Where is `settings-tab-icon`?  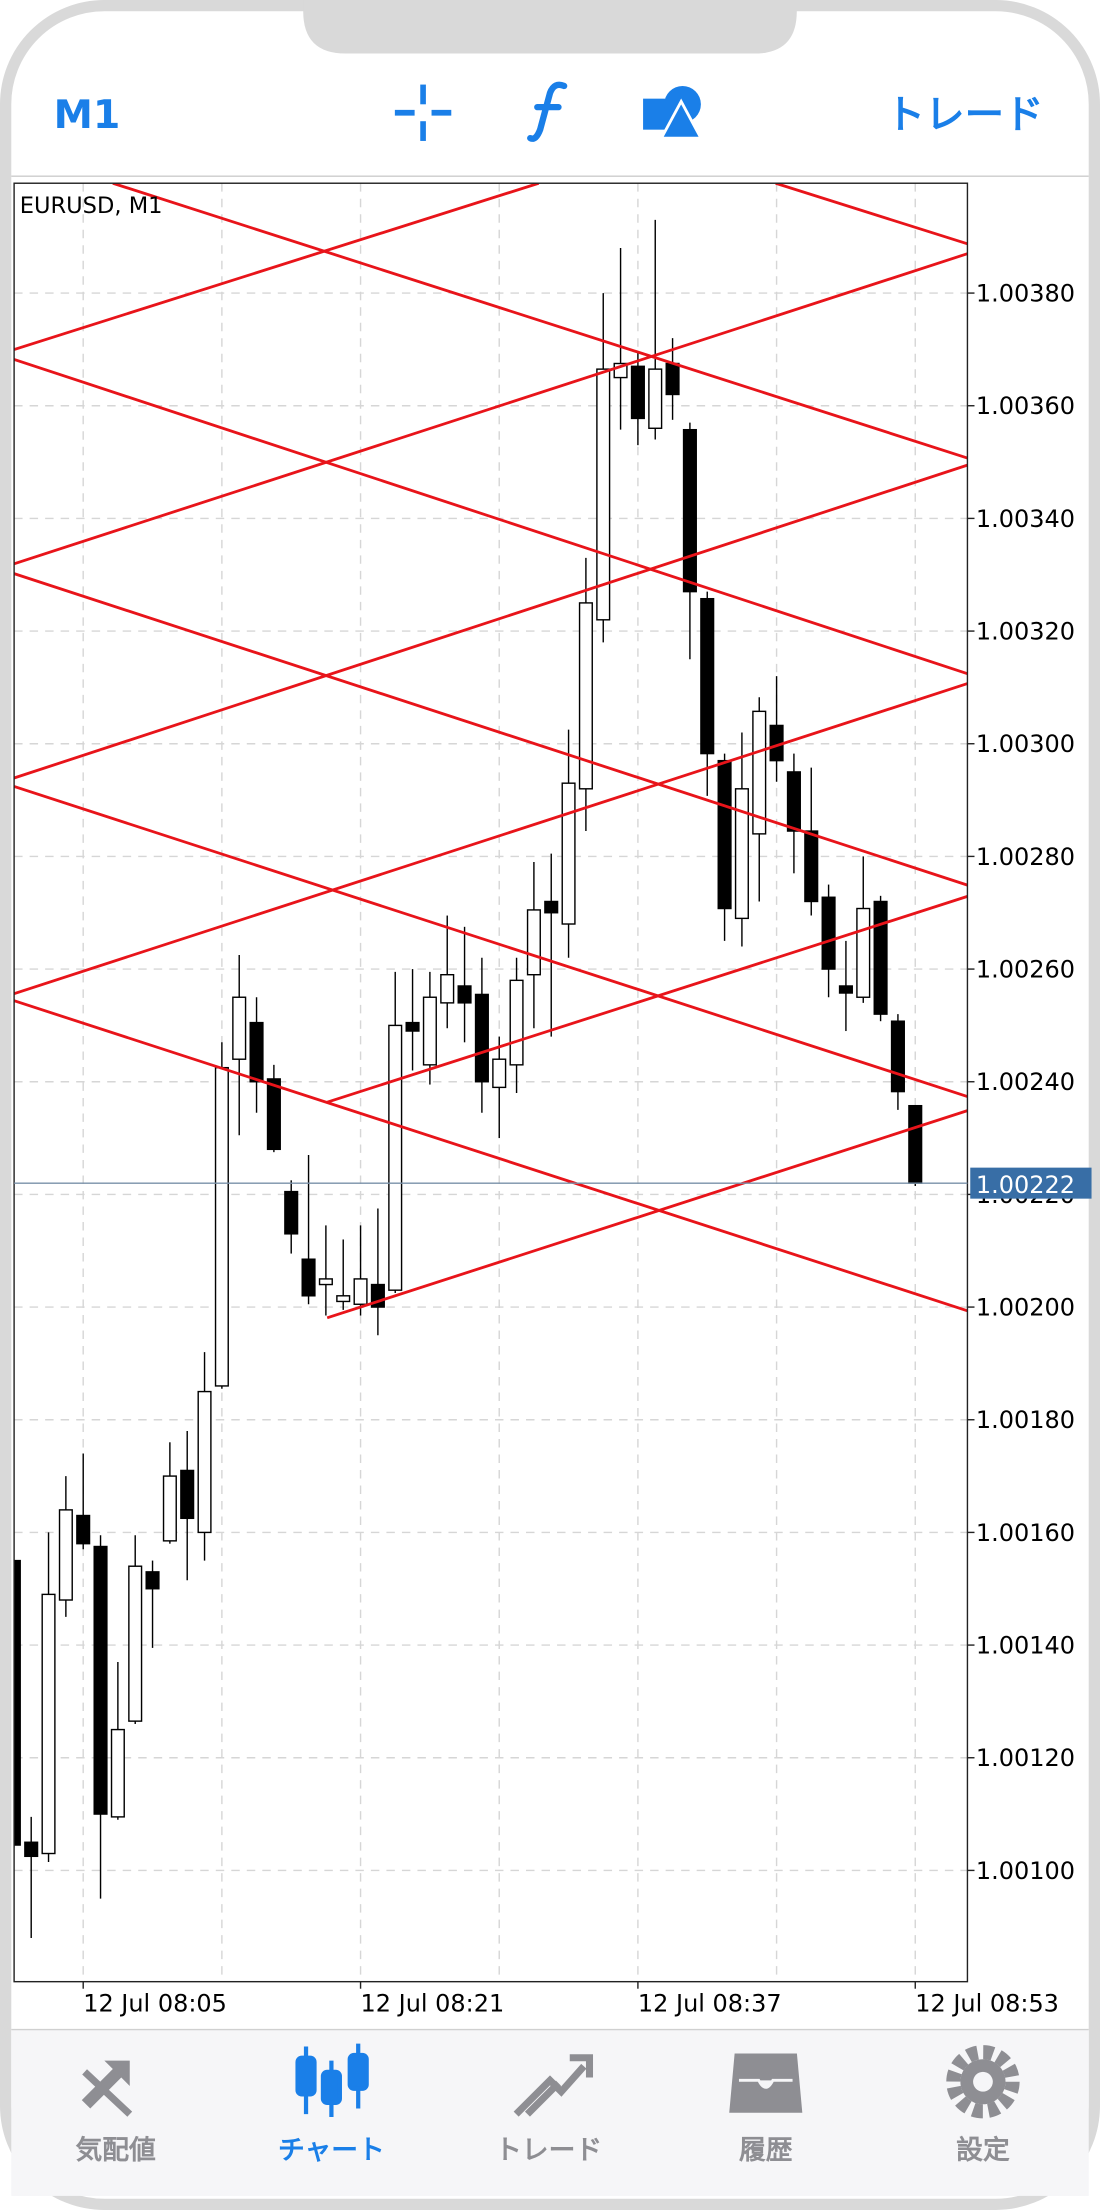 settings-tab-icon is located at coordinates (983, 2082).